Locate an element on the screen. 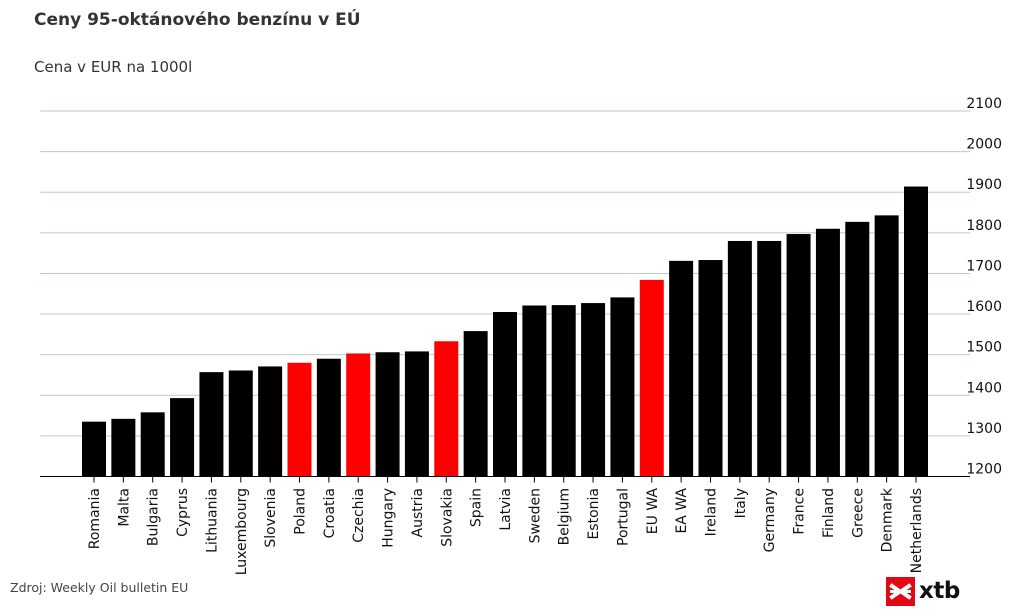  x-tick-label: Bulgaria is located at coordinates (154, 517).